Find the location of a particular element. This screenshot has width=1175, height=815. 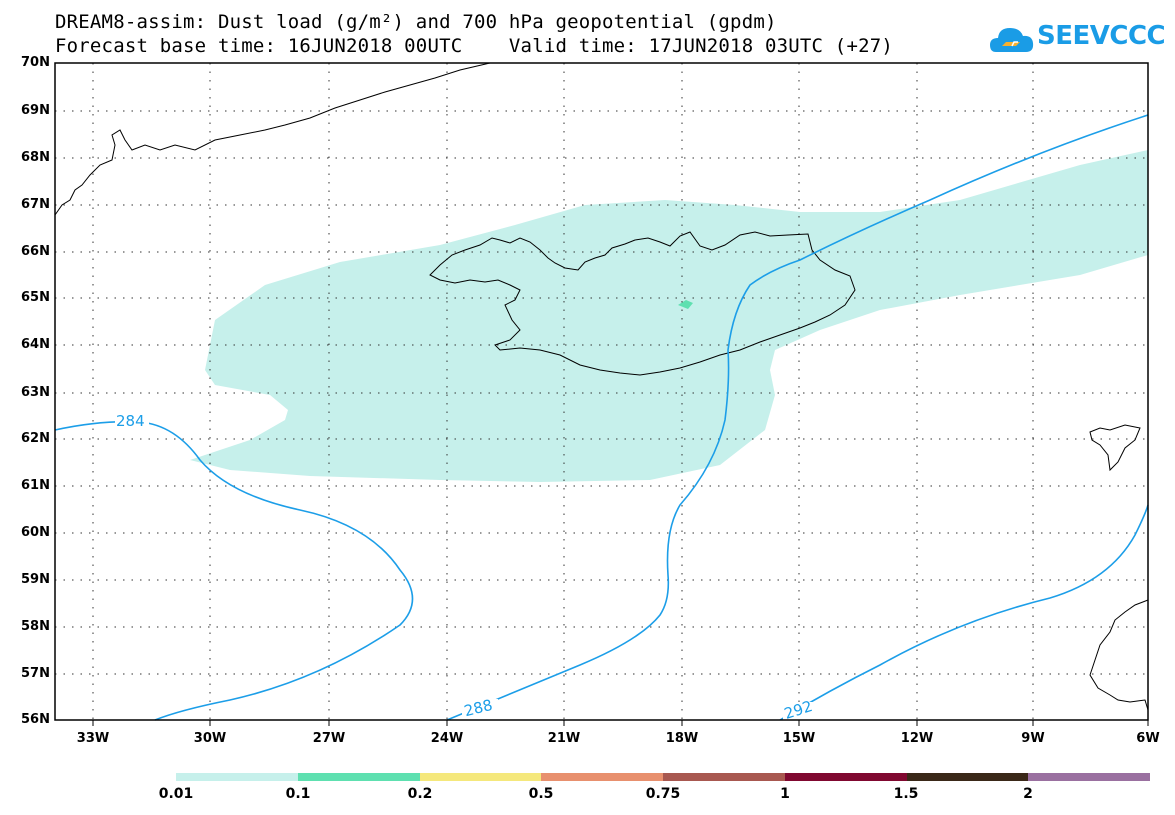

lat-label: 62N is located at coordinates (35, 438).